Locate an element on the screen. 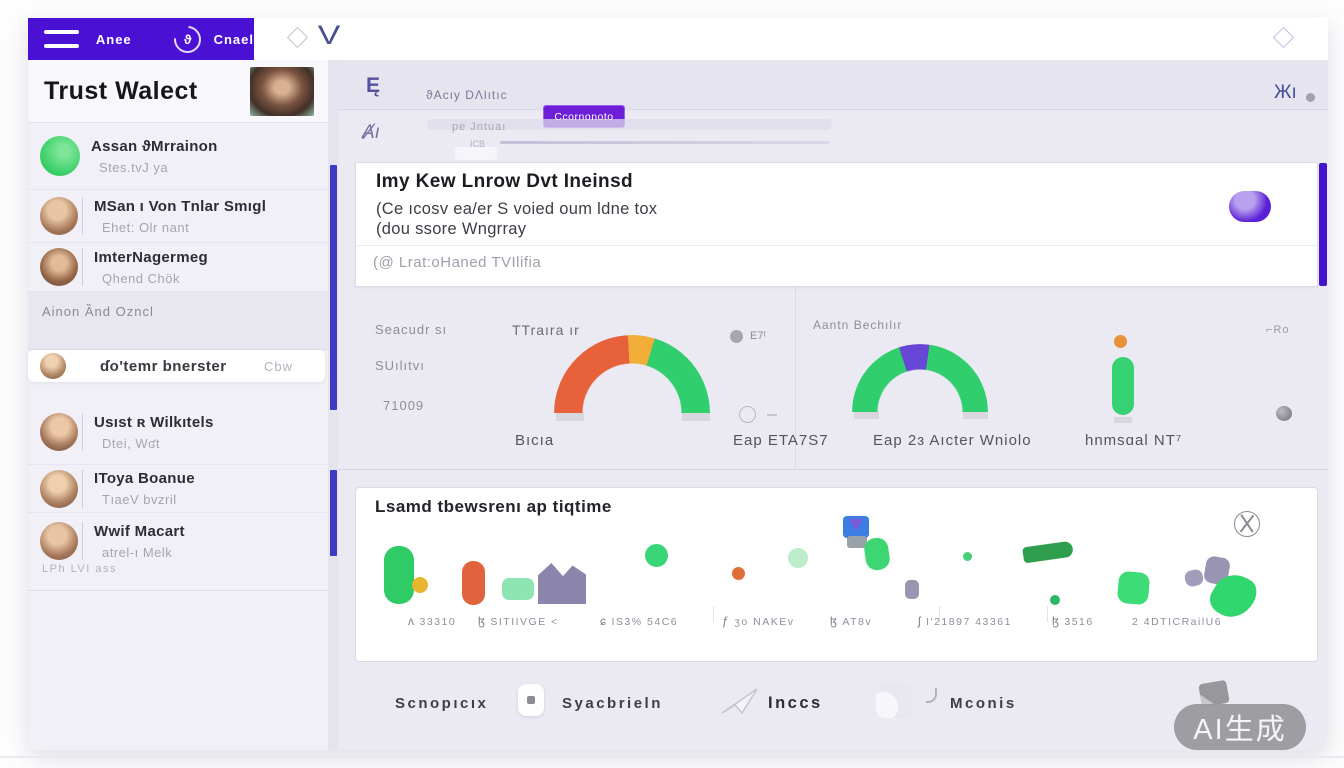 The height and width of the screenshot is (768, 1344). contact-status: Qhend Chök is located at coordinates (141, 278).